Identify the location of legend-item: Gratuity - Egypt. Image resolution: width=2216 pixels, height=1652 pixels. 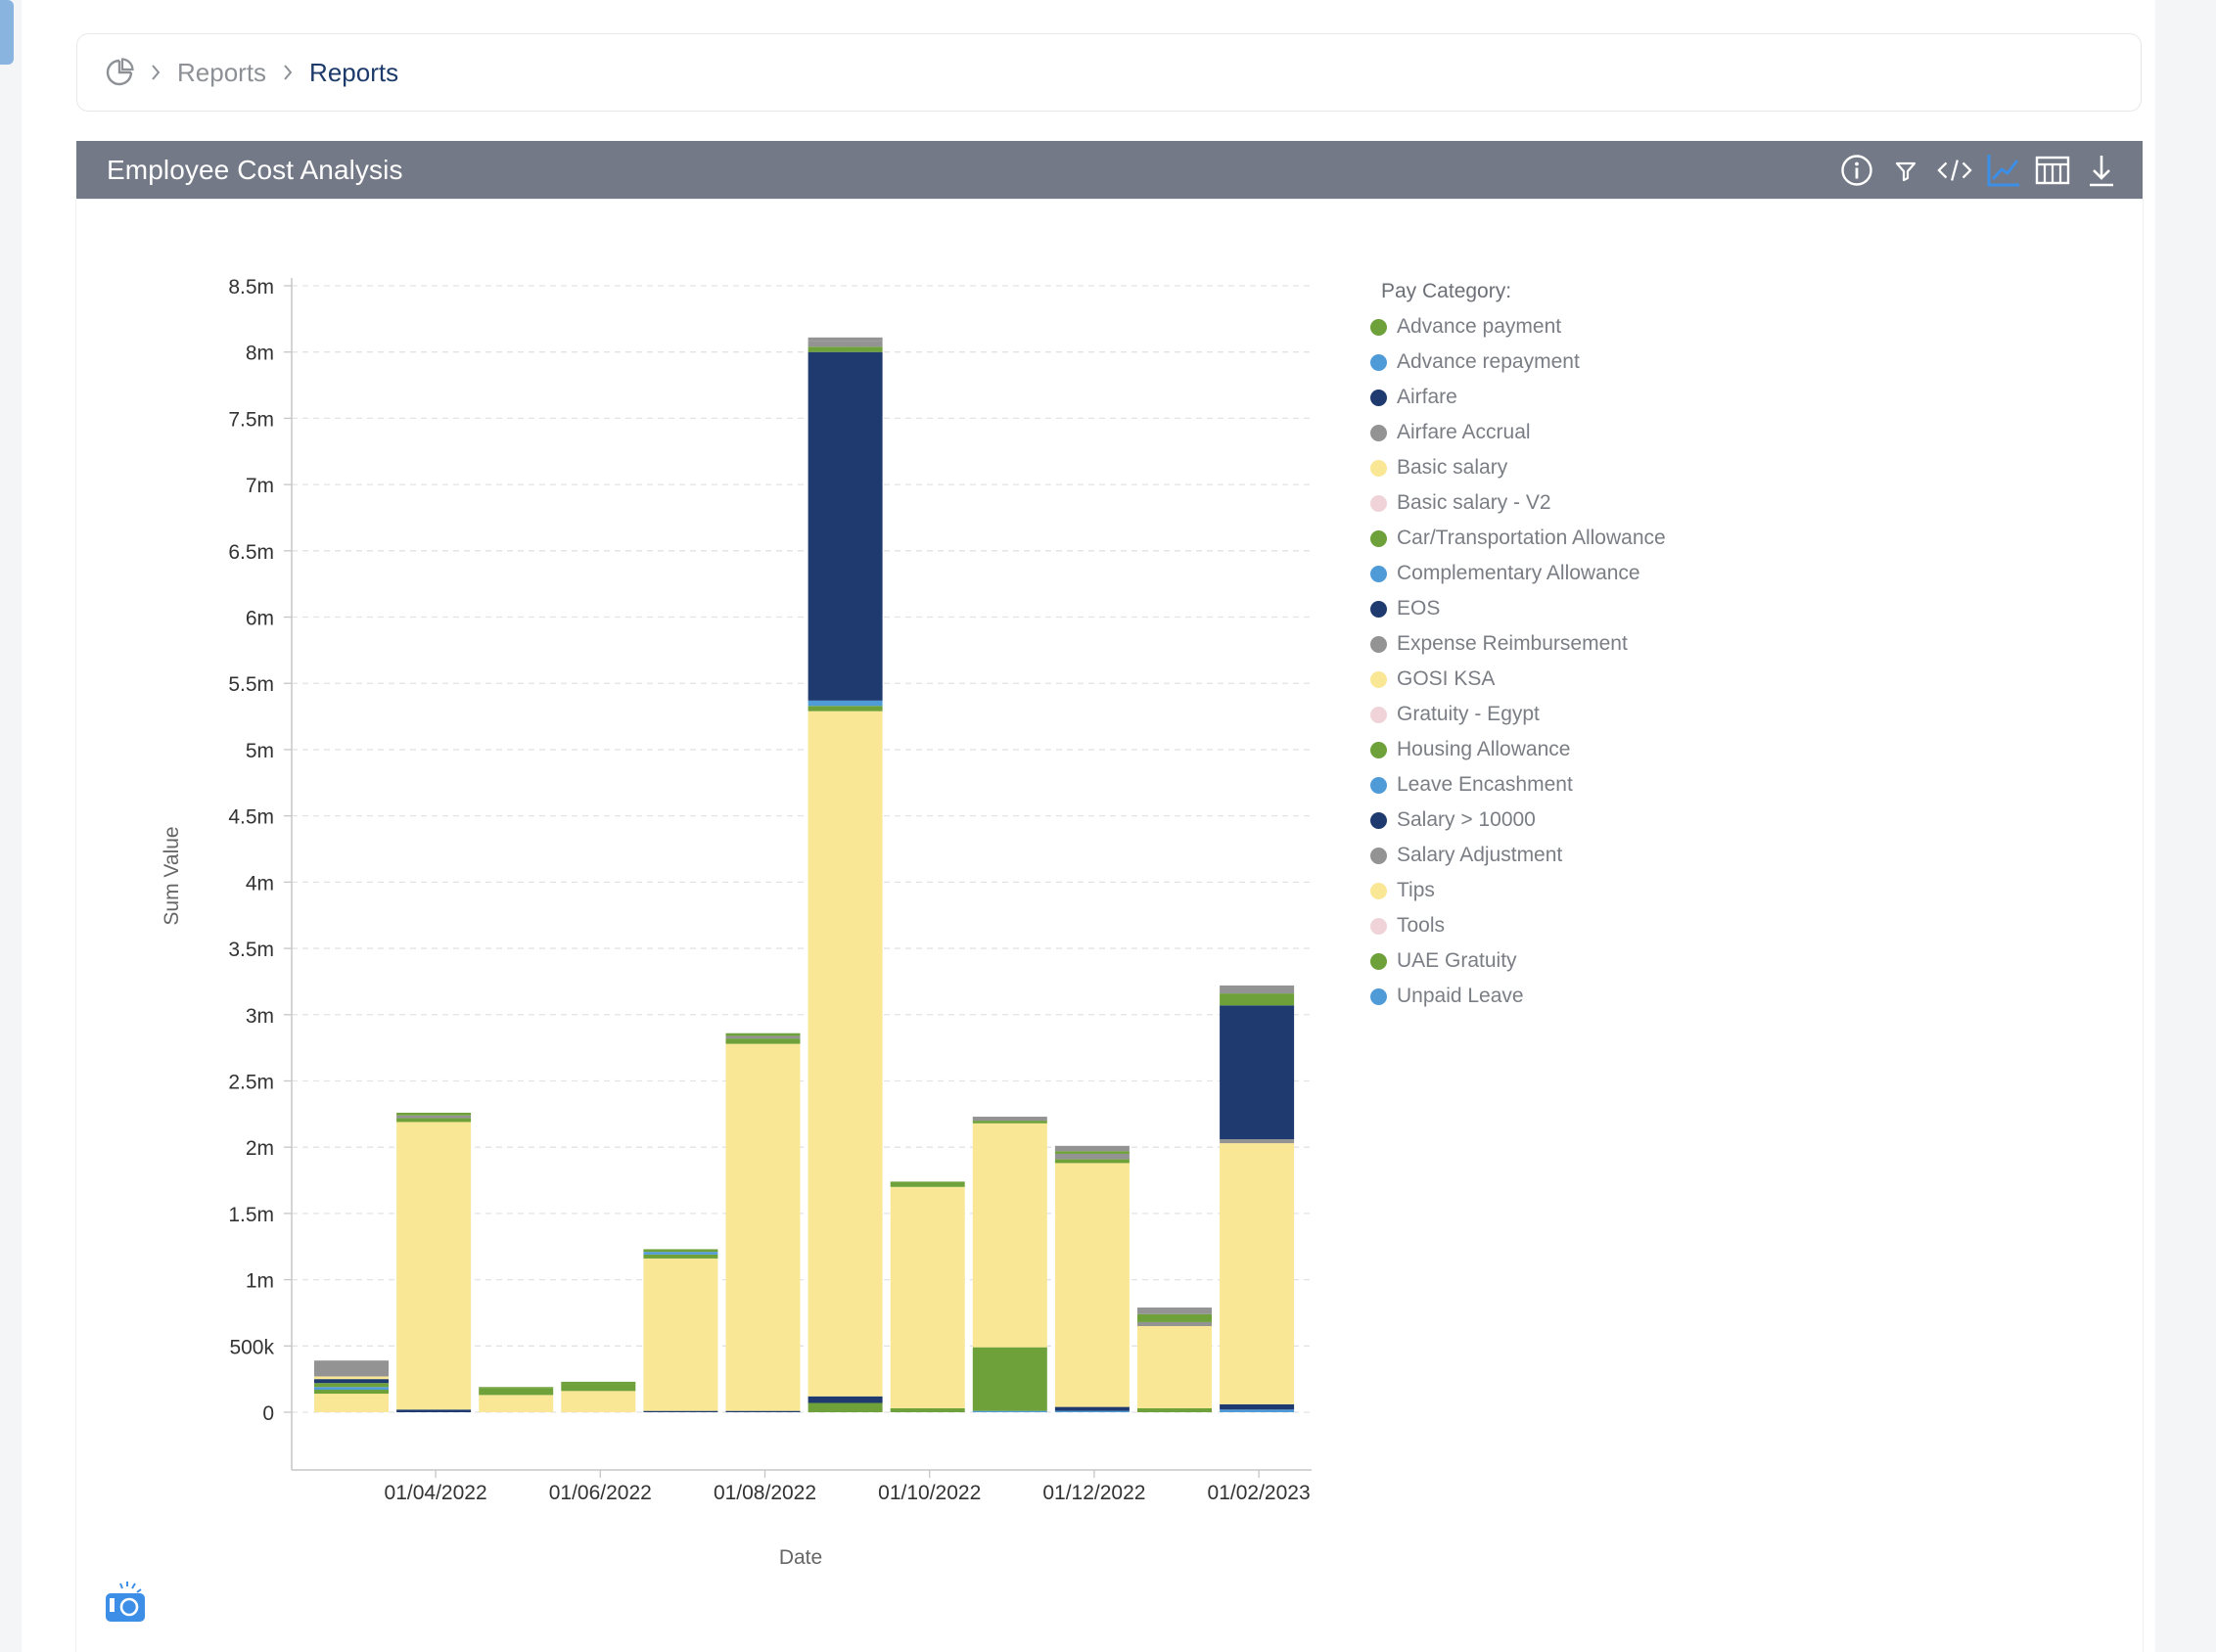
(1518, 714).